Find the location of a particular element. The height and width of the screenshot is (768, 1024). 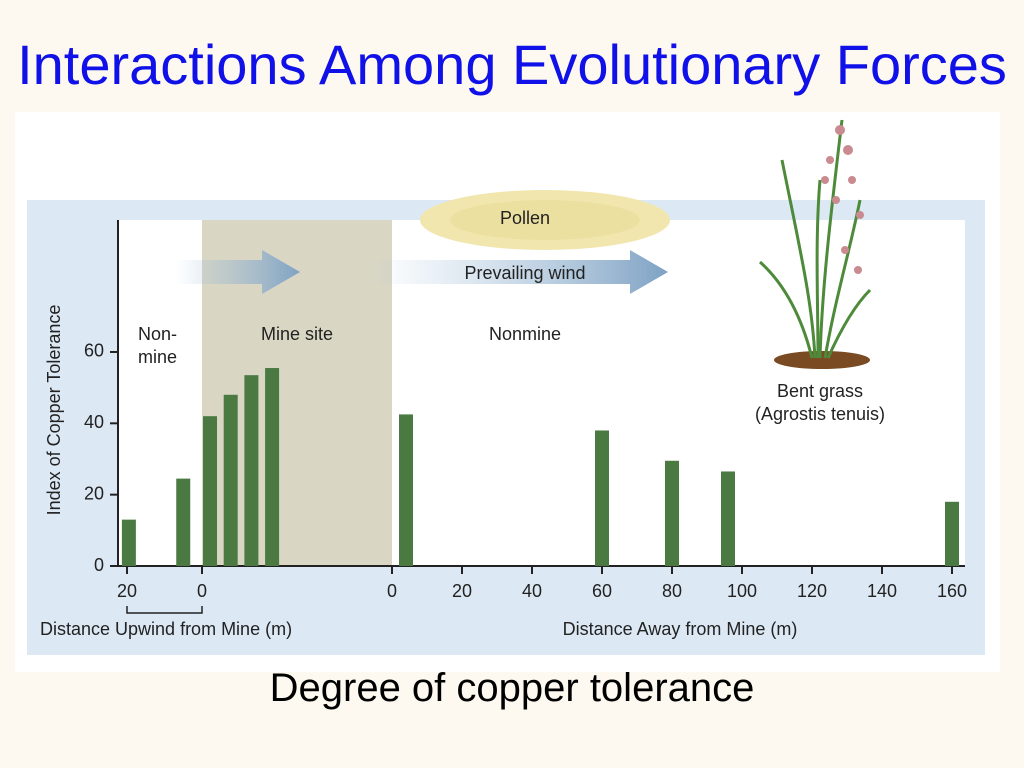

region-label: Mine site is located at coordinates (297, 334).